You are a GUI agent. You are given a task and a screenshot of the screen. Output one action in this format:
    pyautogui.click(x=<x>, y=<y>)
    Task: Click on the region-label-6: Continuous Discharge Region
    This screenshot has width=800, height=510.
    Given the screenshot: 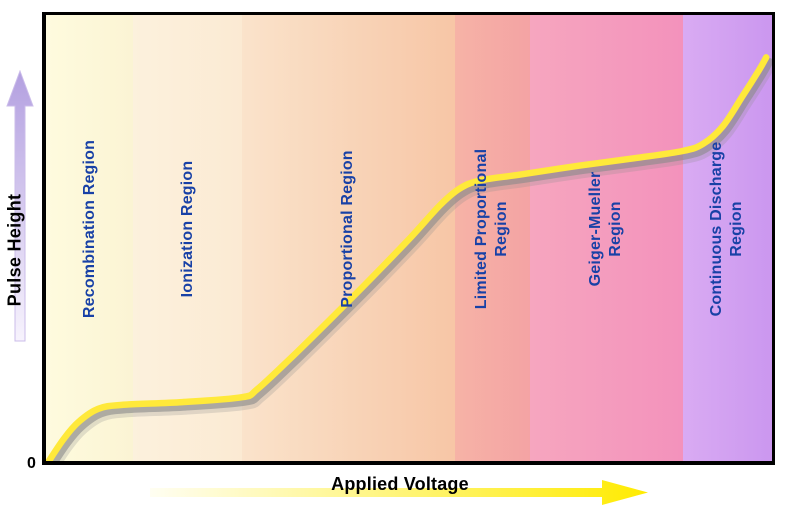 What is the action you would take?
    pyautogui.click(x=727, y=229)
    